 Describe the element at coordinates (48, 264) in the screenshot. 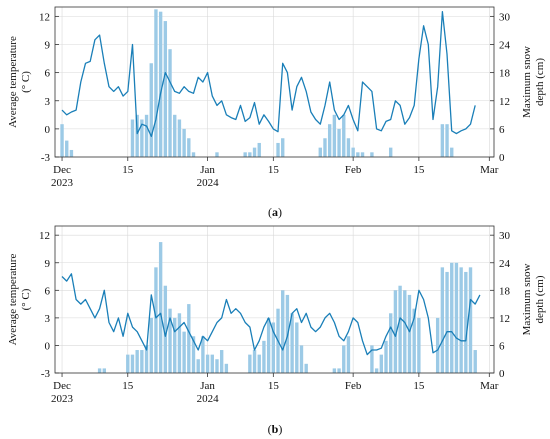

I see `y-tick-label: 9` at that location.